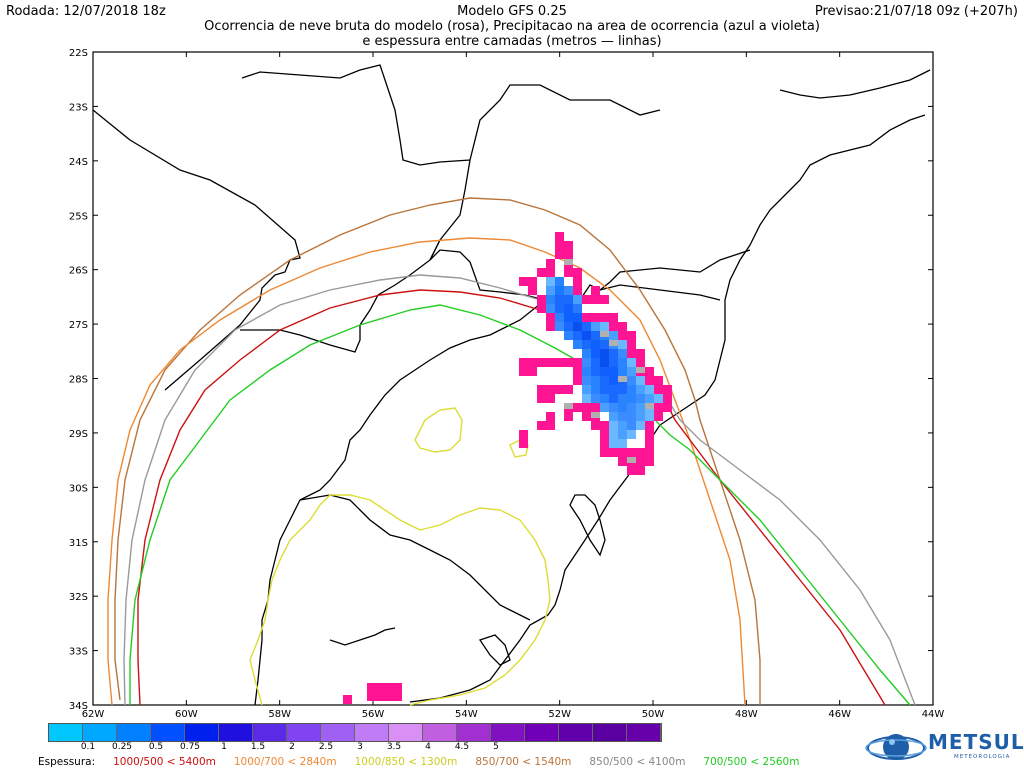  Describe the element at coordinates (982, 757) in the screenshot. I see `logo-subtitle: METEOROLOGIA` at that location.